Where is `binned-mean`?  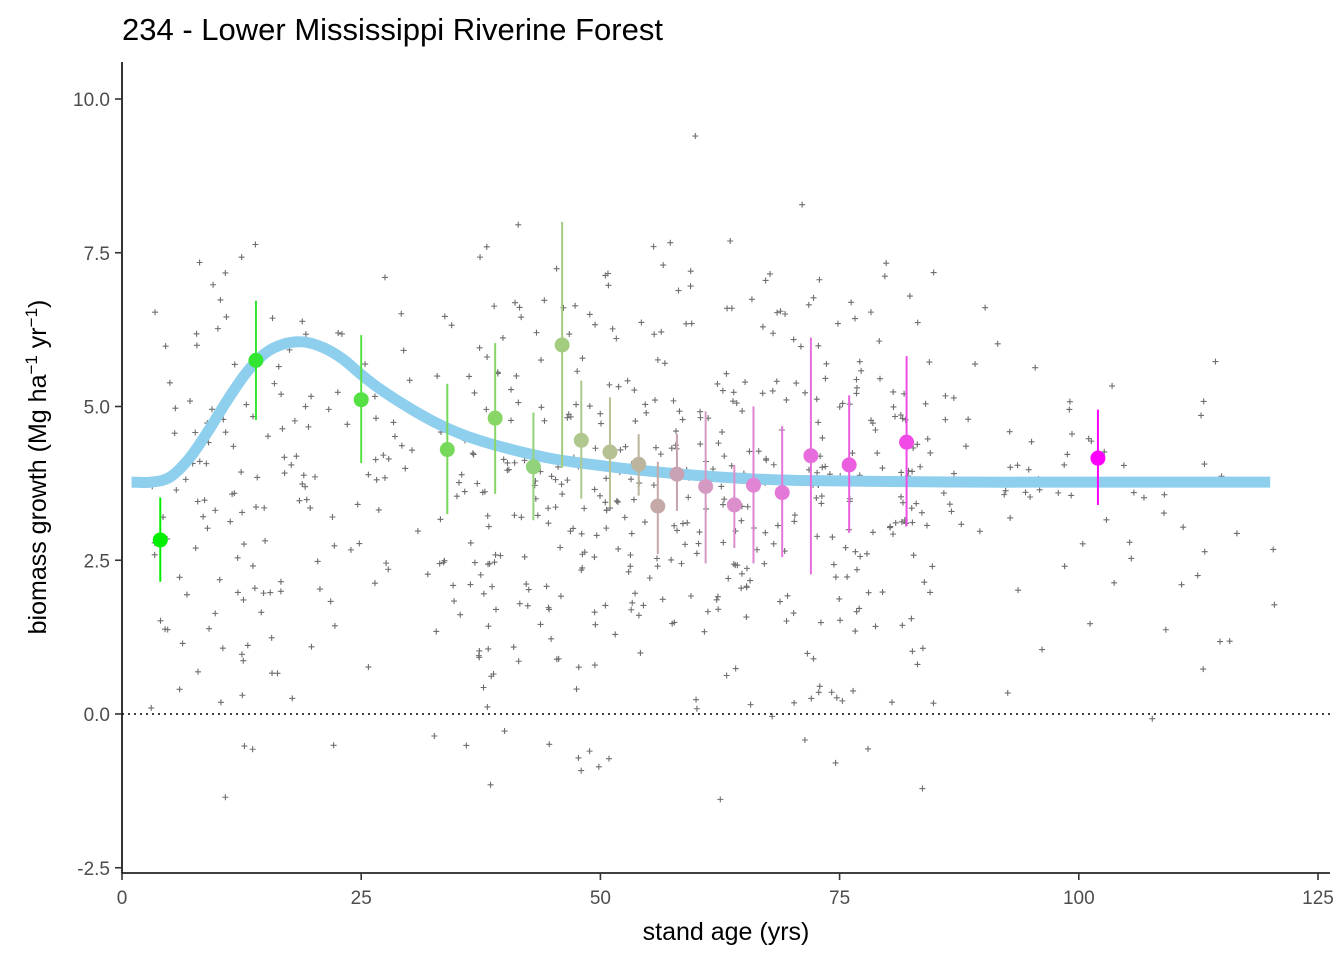
binned-mean is located at coordinates (677, 473).